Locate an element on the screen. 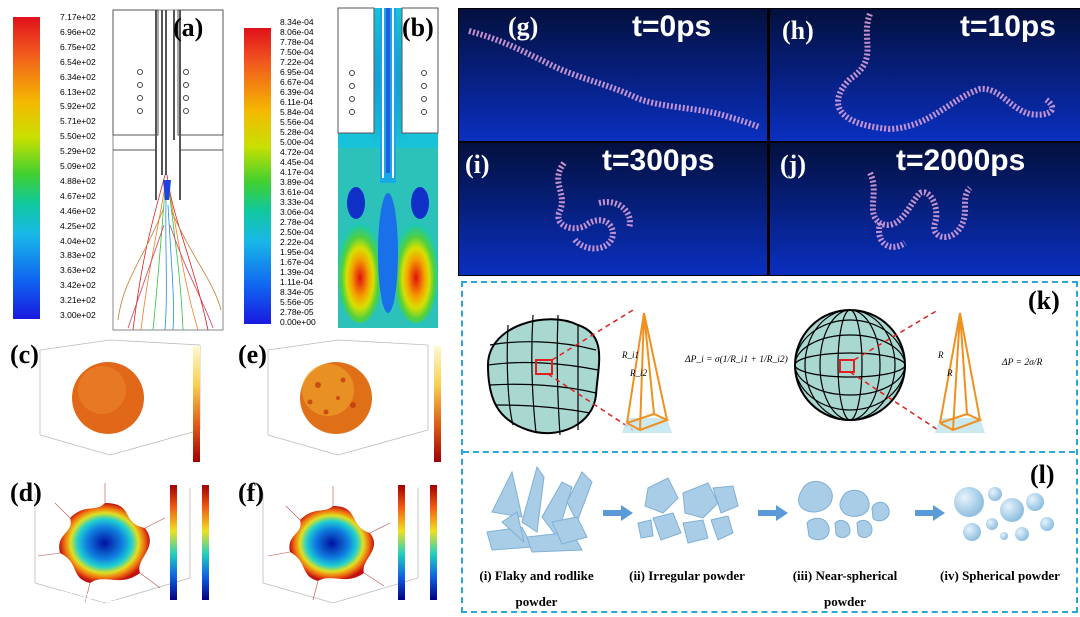  panel-label-l: (l) is located at coordinates (1042, 474).